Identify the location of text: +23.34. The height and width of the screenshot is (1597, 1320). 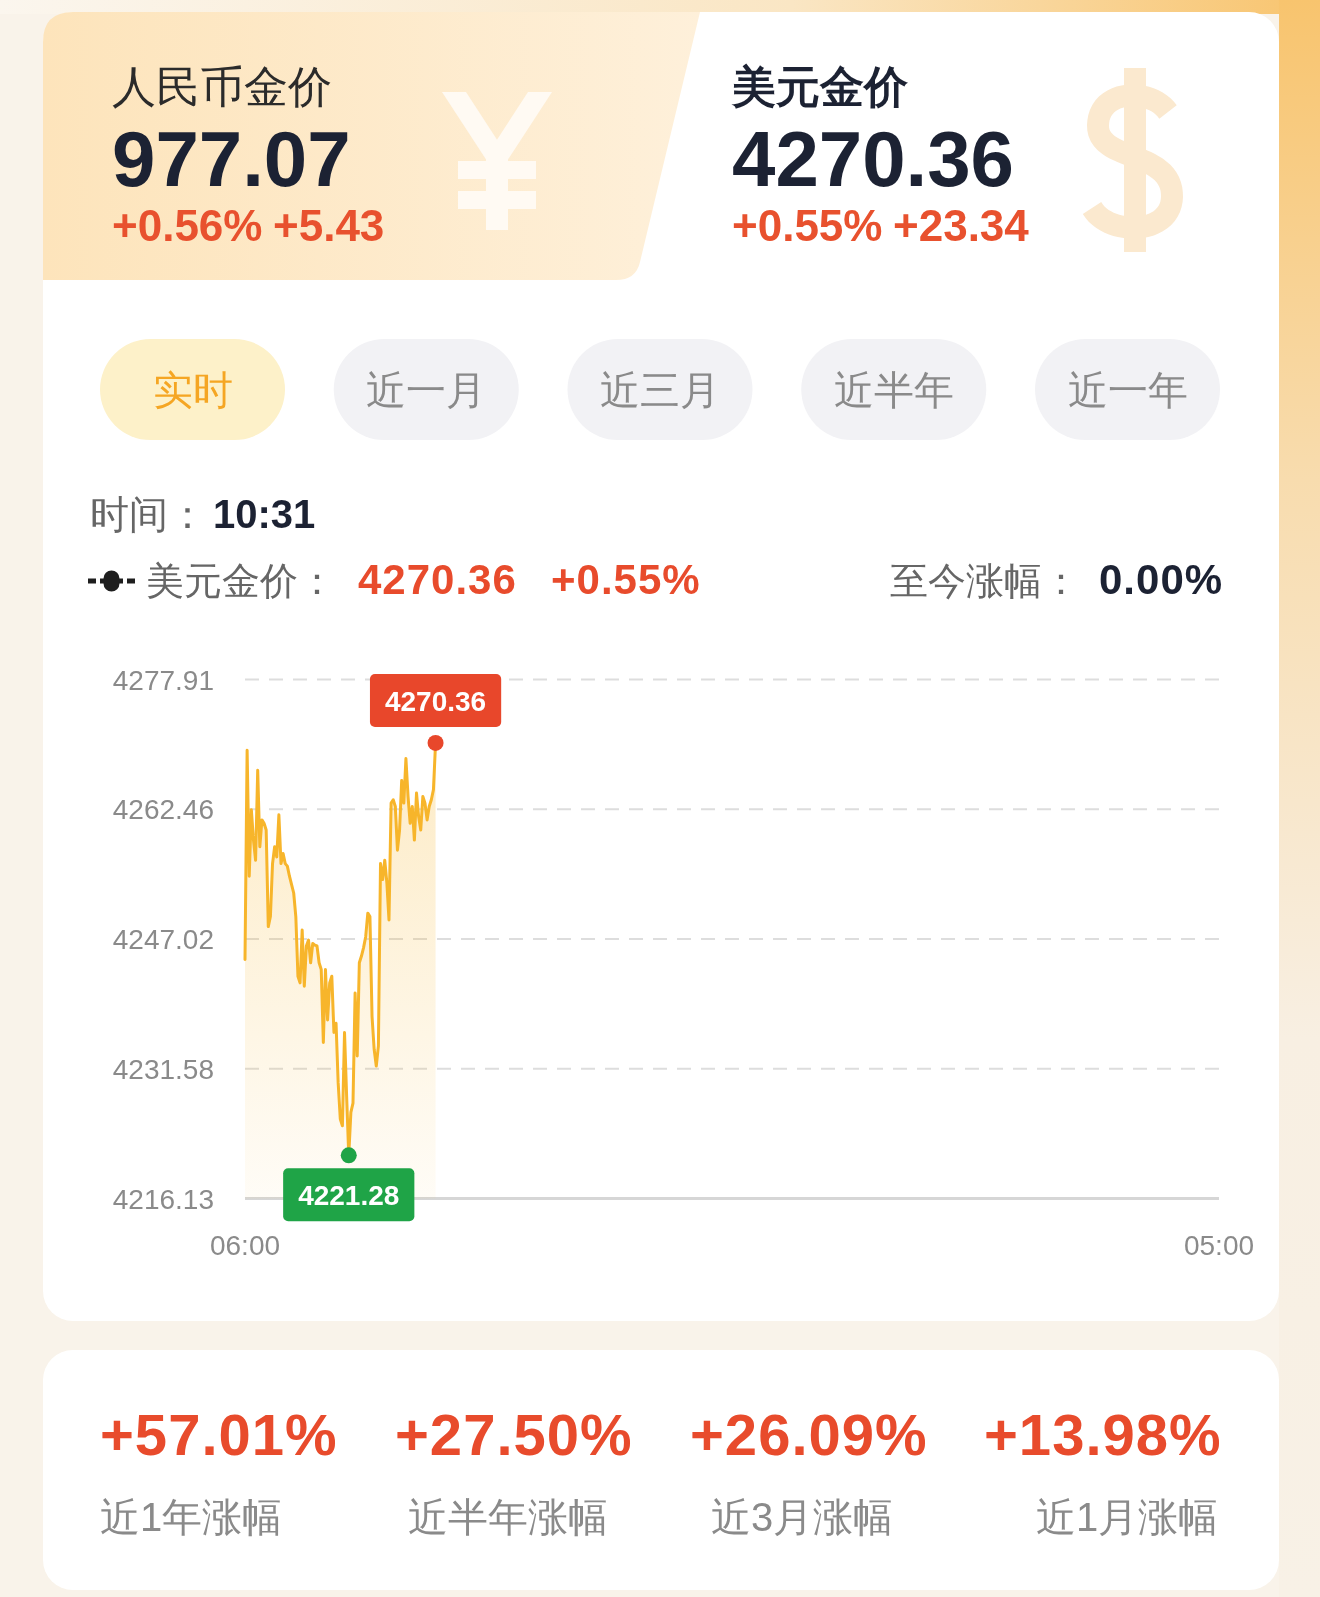
(961, 225).